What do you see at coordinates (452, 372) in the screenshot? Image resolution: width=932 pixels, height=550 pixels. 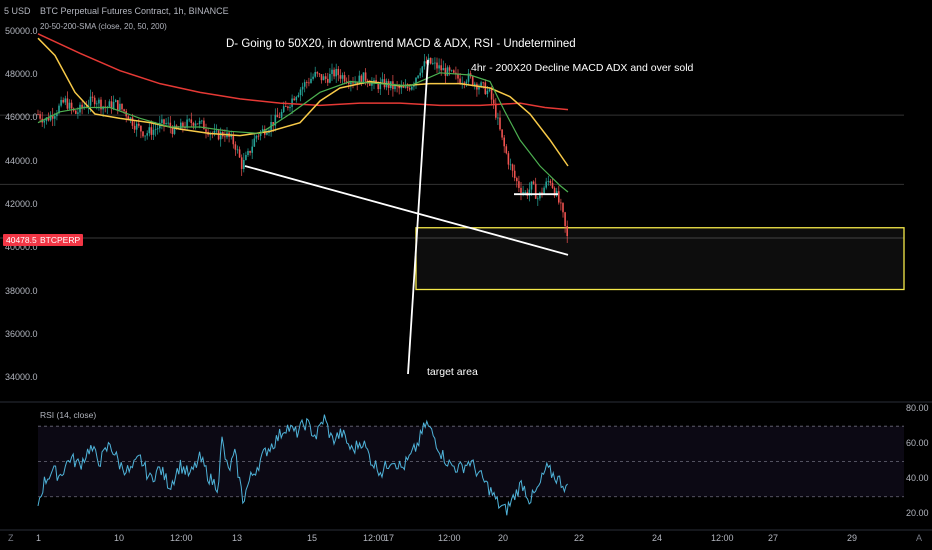 I see `annotation-target: target area` at bounding box center [452, 372].